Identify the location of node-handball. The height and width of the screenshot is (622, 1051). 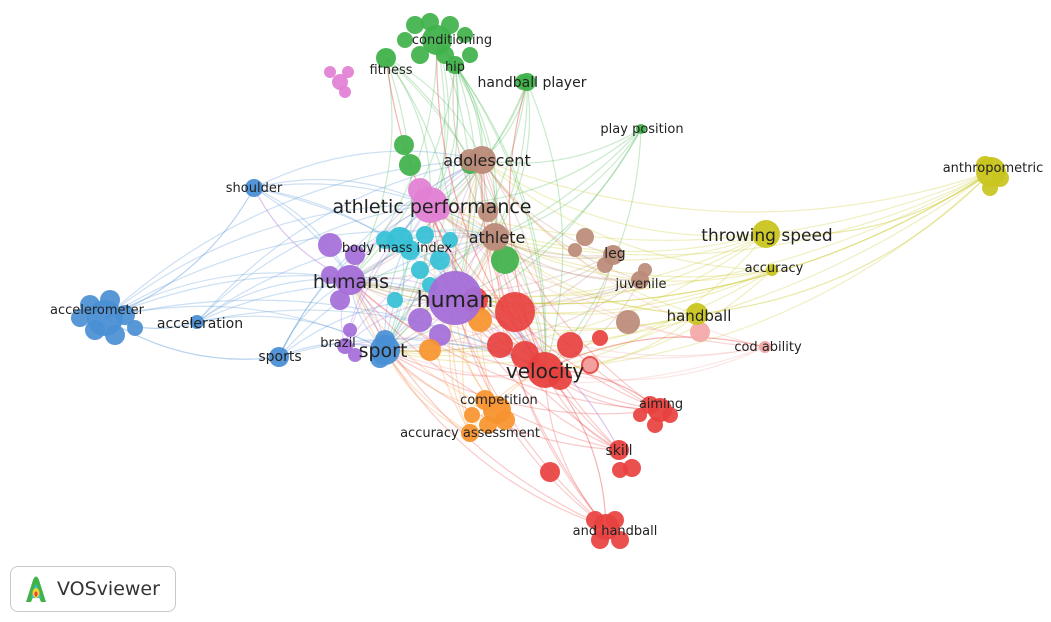
(697, 314).